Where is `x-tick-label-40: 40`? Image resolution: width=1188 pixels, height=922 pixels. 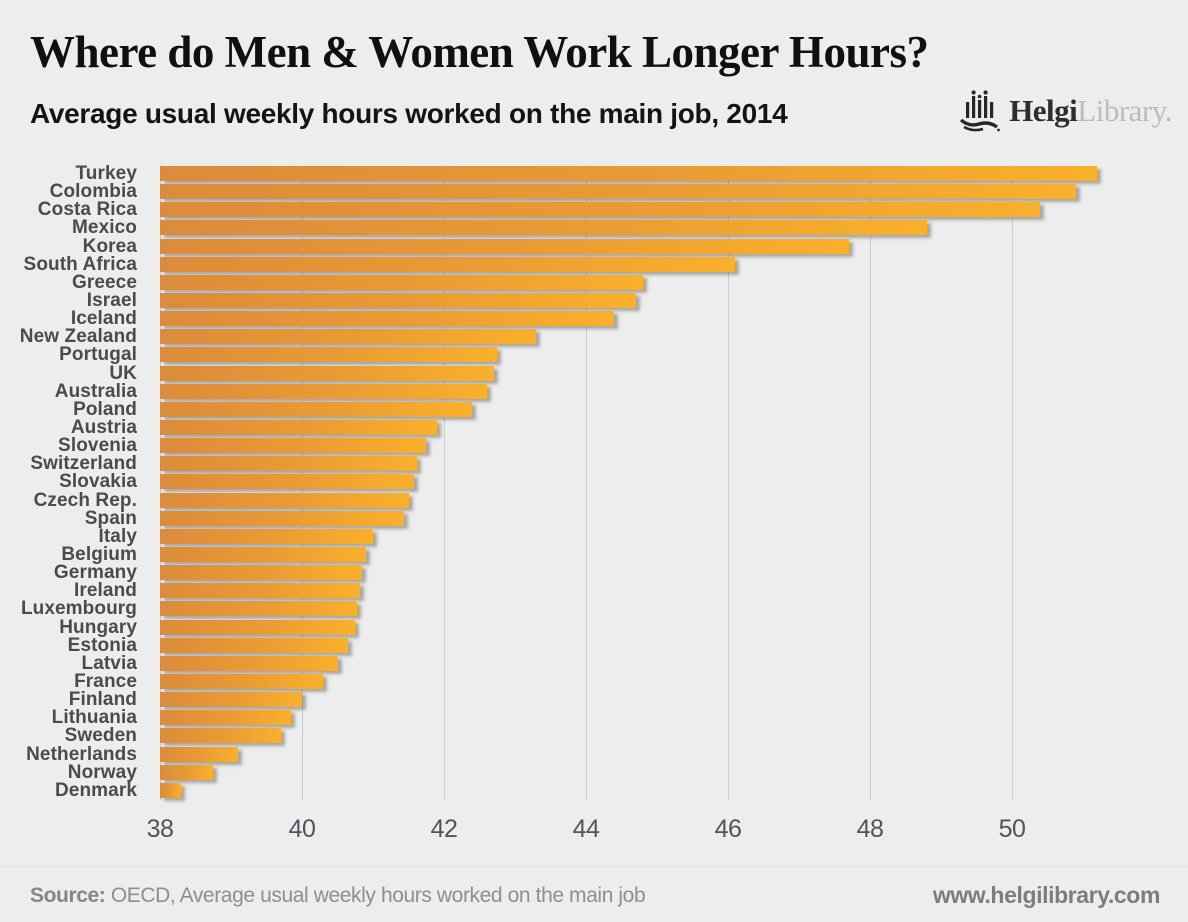 x-tick-label-40: 40 is located at coordinates (302, 829).